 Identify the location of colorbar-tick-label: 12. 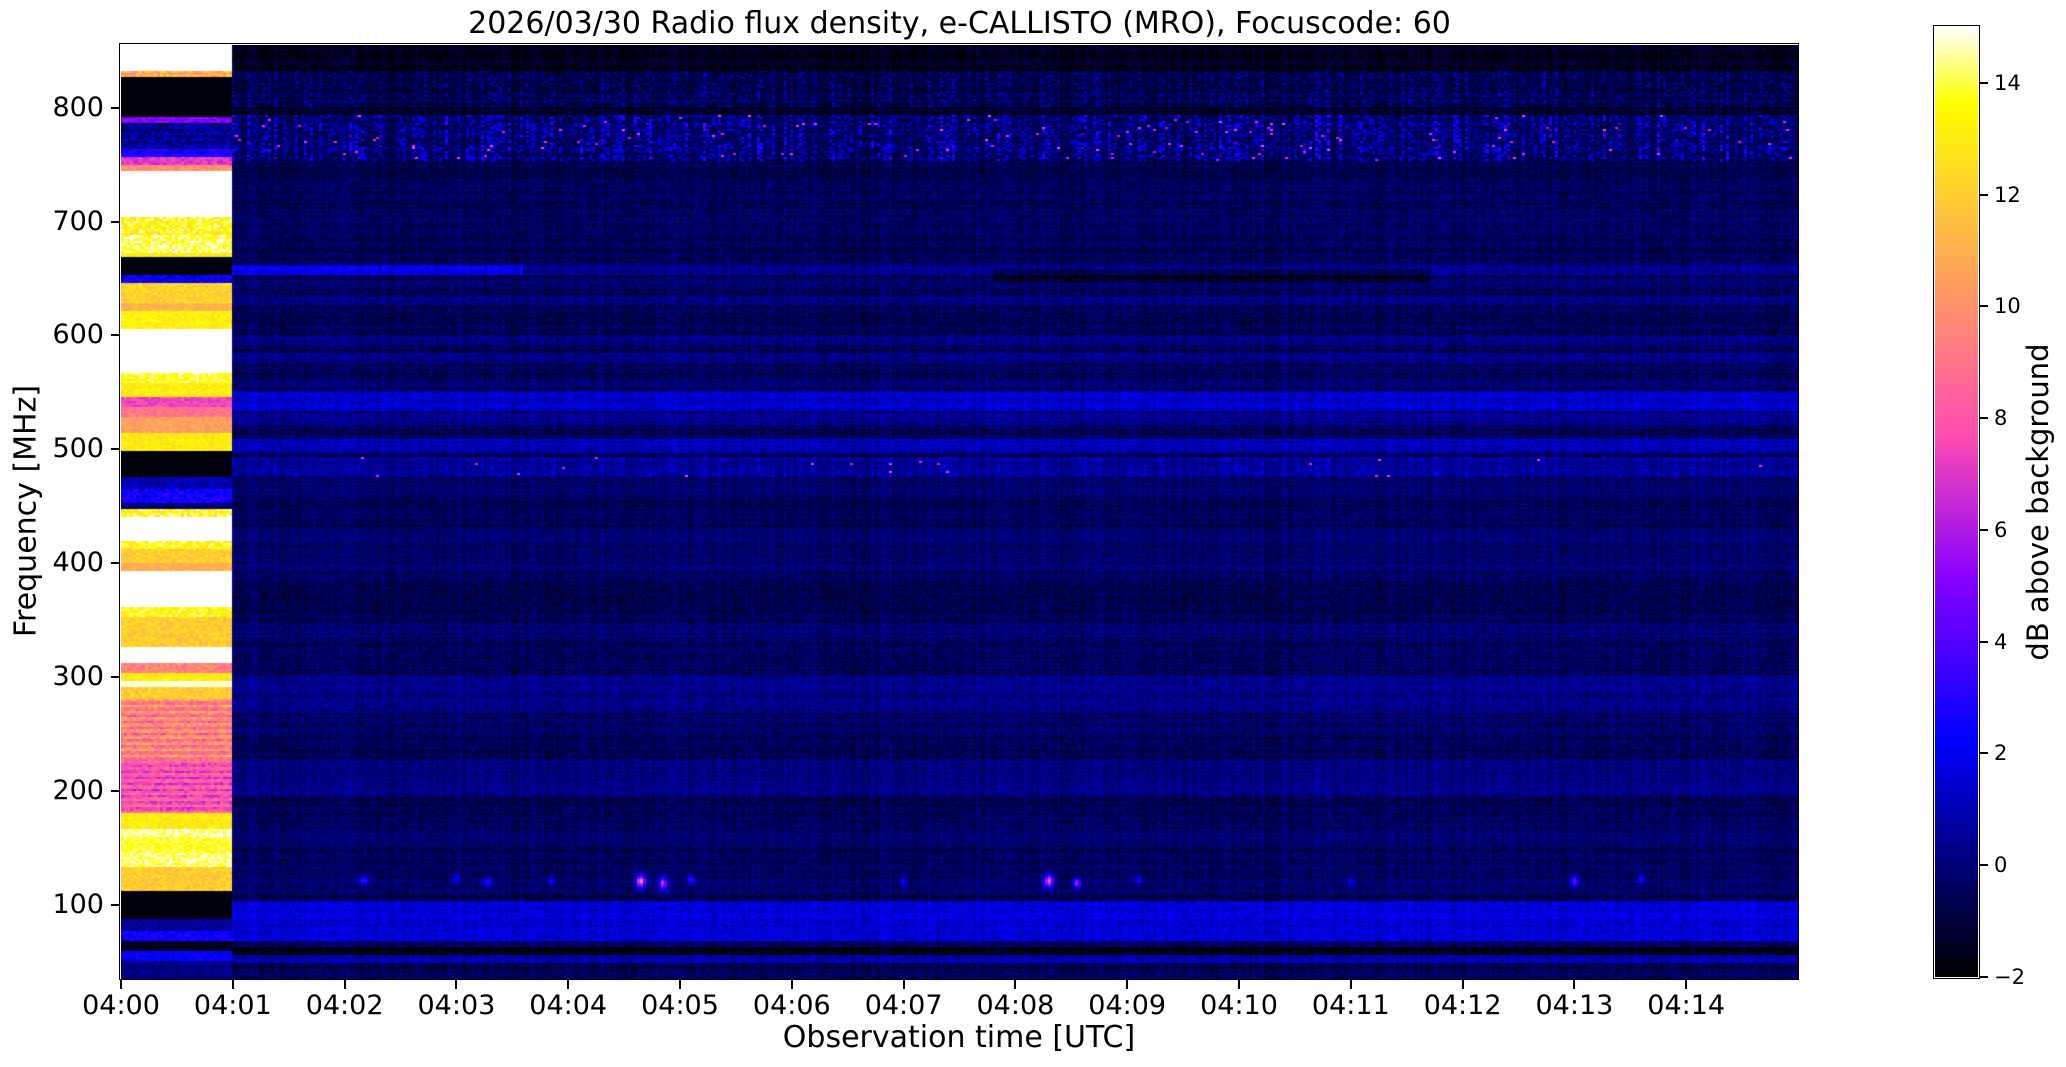
(2007, 194).